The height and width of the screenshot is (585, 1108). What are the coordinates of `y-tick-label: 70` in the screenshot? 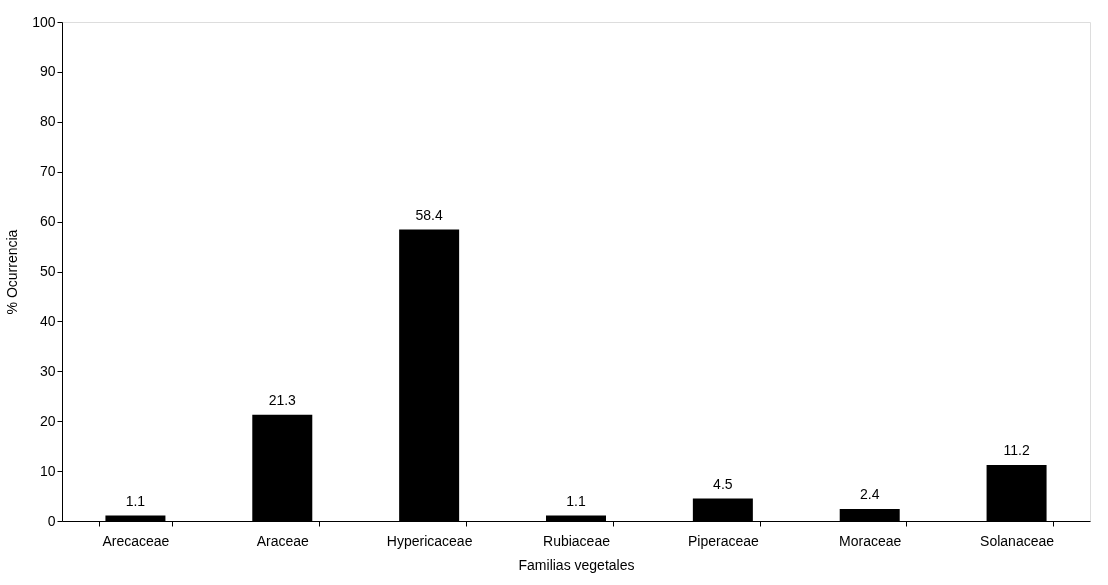 It's located at (47, 171).